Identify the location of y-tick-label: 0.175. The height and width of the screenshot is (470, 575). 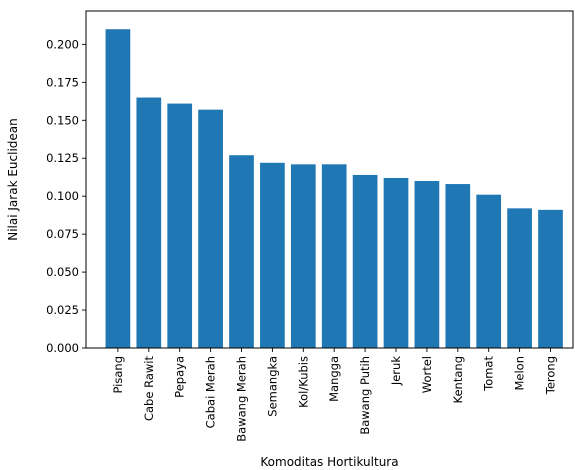
(62, 82).